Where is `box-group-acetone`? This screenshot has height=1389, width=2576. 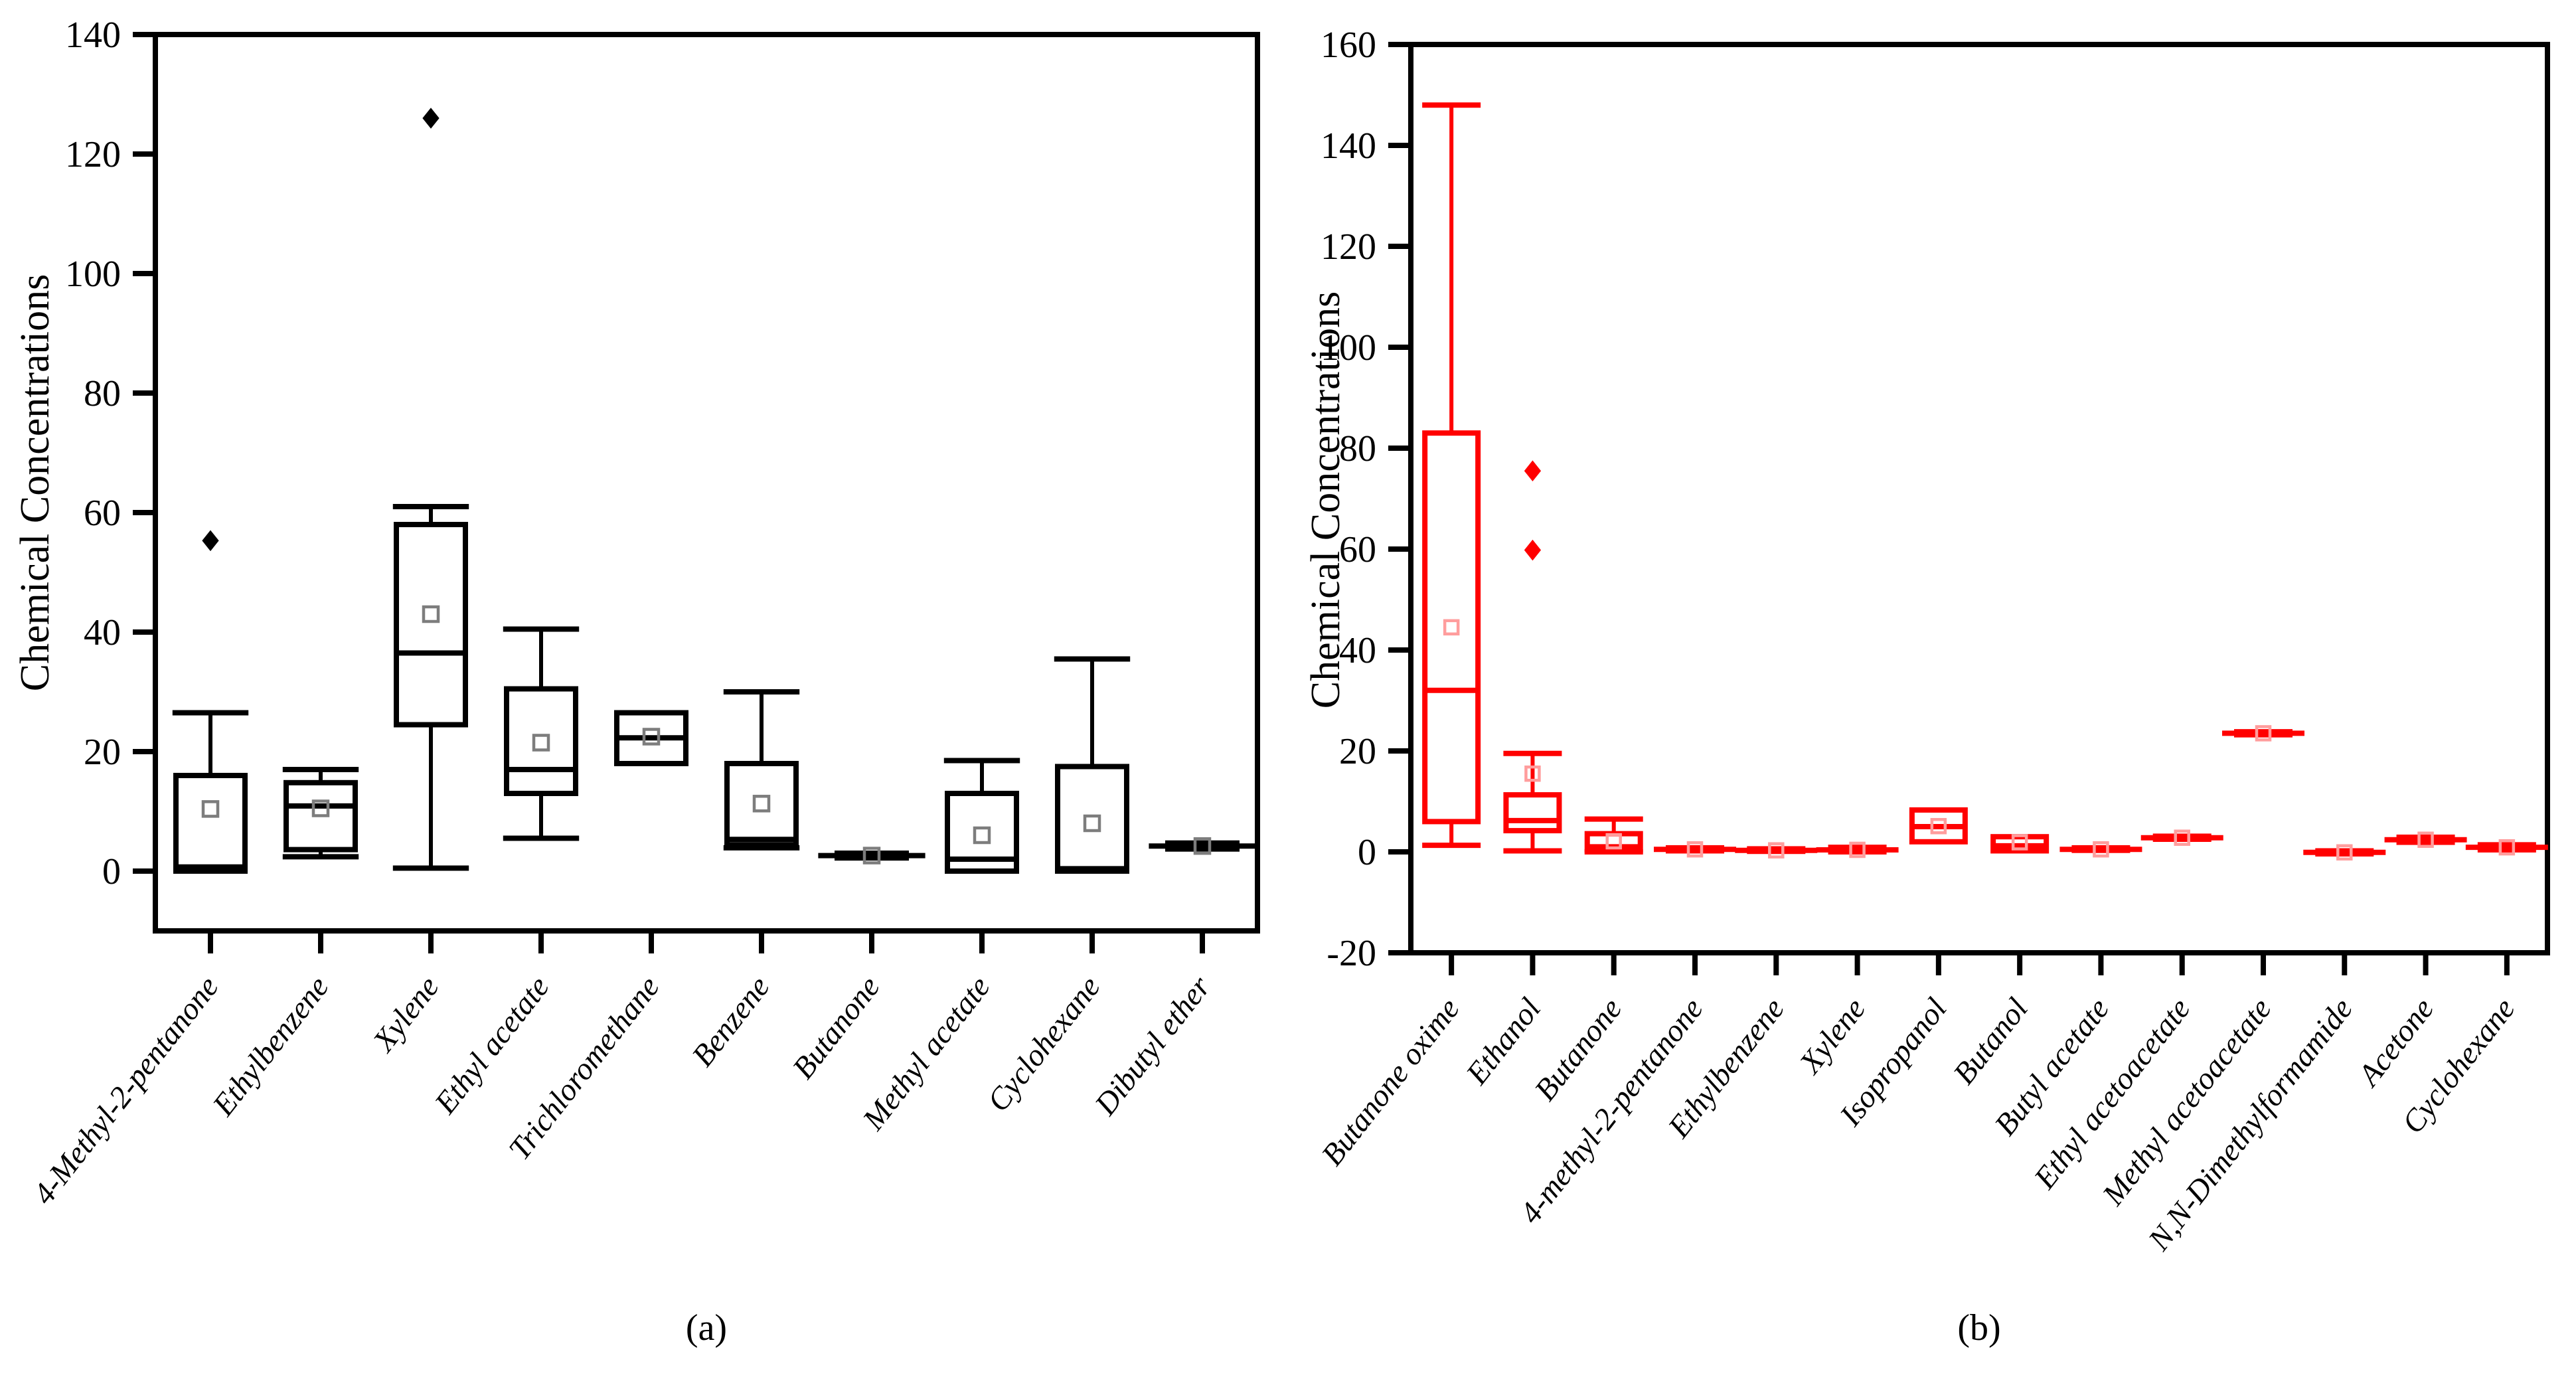 box-group-acetone is located at coordinates (2425, 840).